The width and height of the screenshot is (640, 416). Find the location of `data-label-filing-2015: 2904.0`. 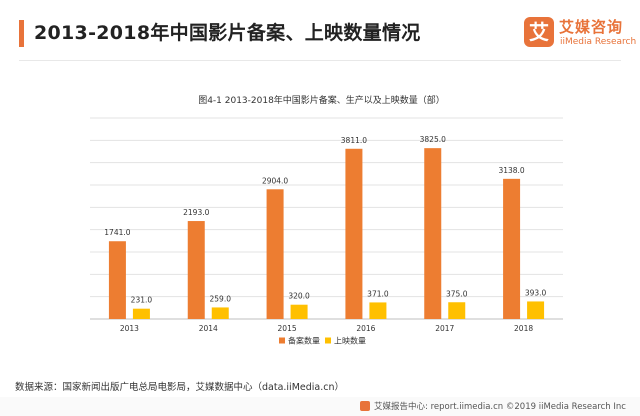

data-label-filing-2015: 2904.0 is located at coordinates (275, 180).